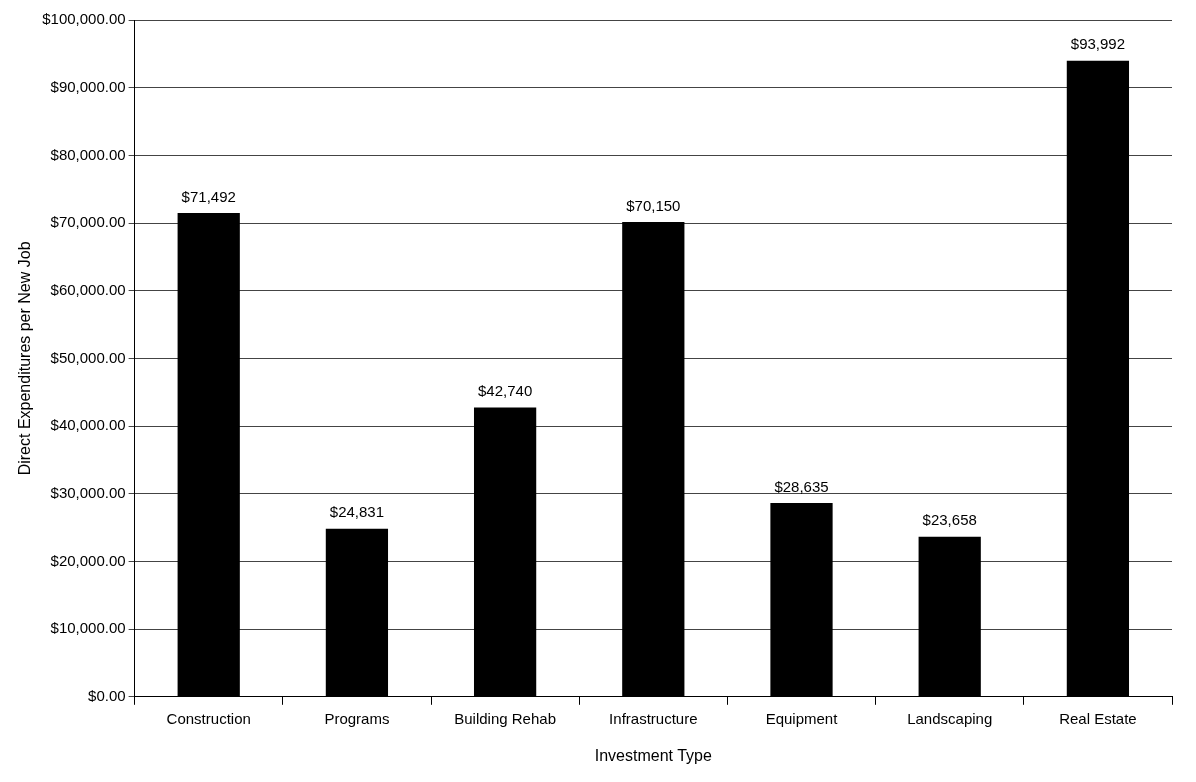 Image resolution: width=1196 pixels, height=782 pixels. Describe the element at coordinates (801, 486) in the screenshot. I see `data-label: $28,635` at that location.